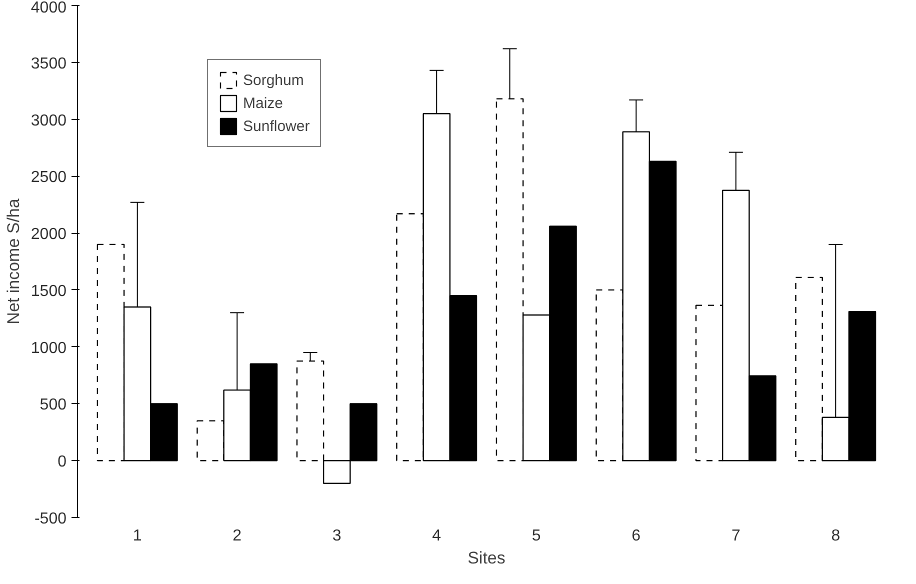 The width and height of the screenshot is (916, 584). What do you see at coordinates (487, 558) in the screenshot?
I see `x-axis-title: Sites` at bounding box center [487, 558].